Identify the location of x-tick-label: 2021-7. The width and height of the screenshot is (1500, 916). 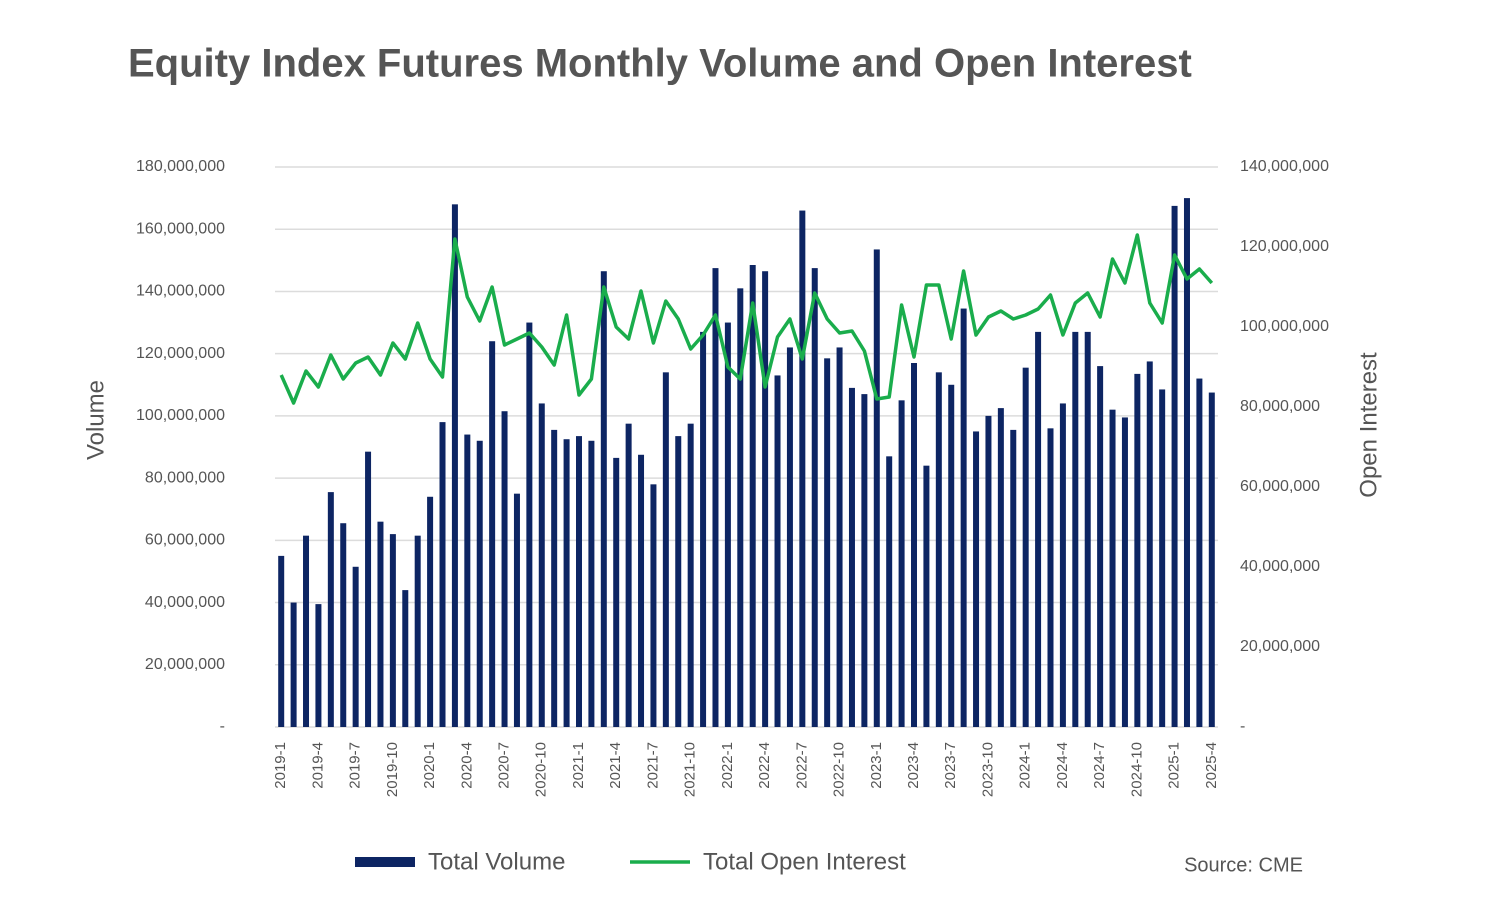
(652, 765).